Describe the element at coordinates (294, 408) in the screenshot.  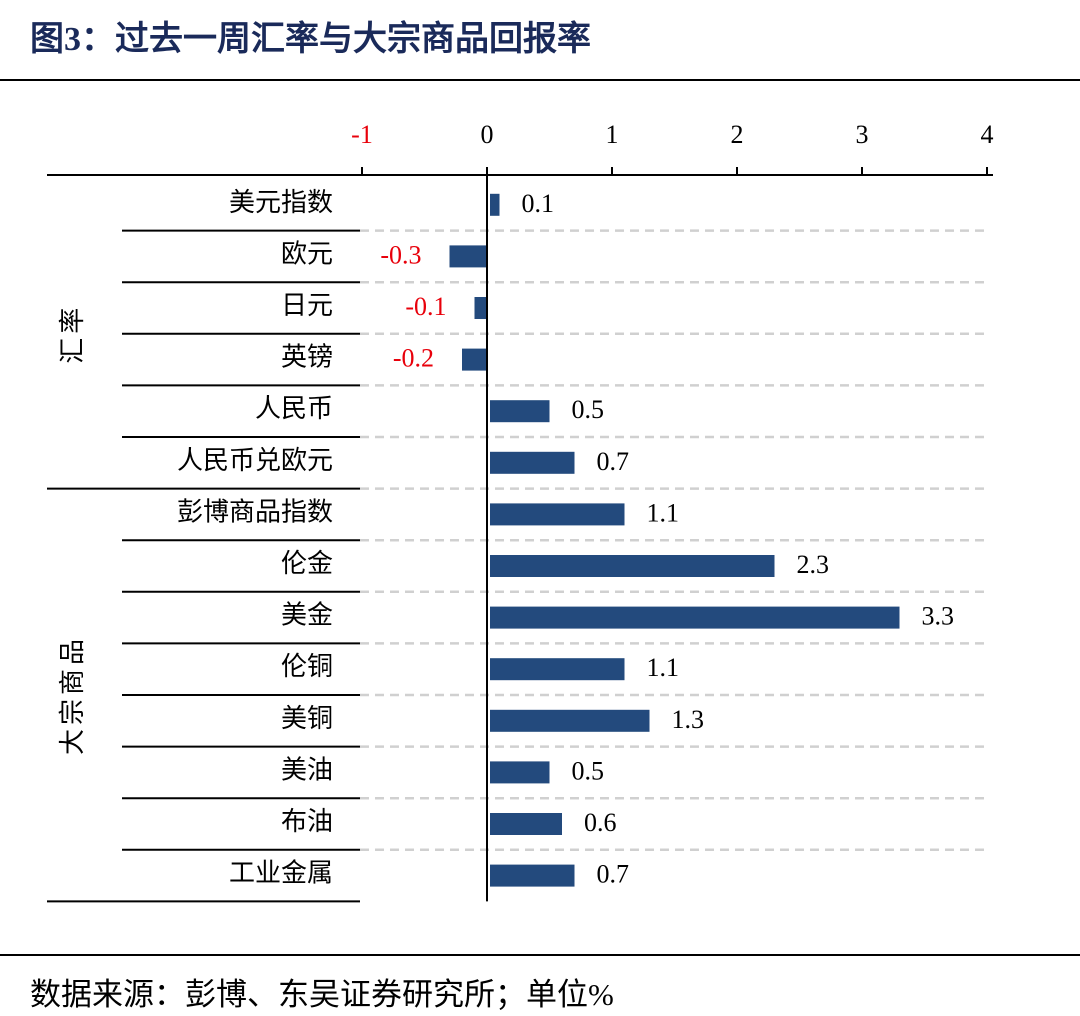
I see `y-tick-label: 人民币` at that location.